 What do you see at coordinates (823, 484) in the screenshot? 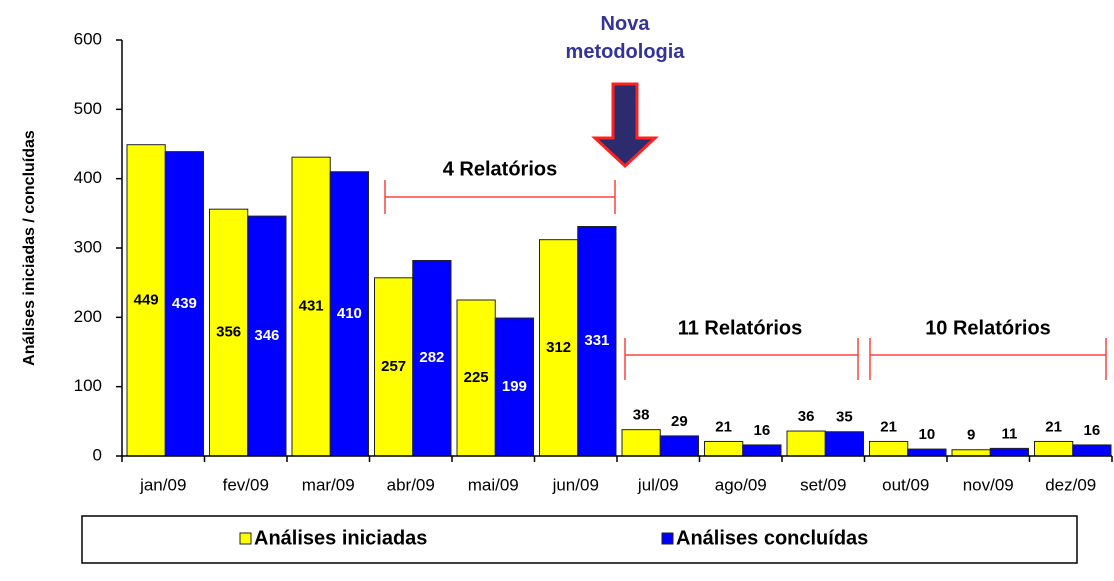
I see `x-tick-label: set/09` at bounding box center [823, 484].